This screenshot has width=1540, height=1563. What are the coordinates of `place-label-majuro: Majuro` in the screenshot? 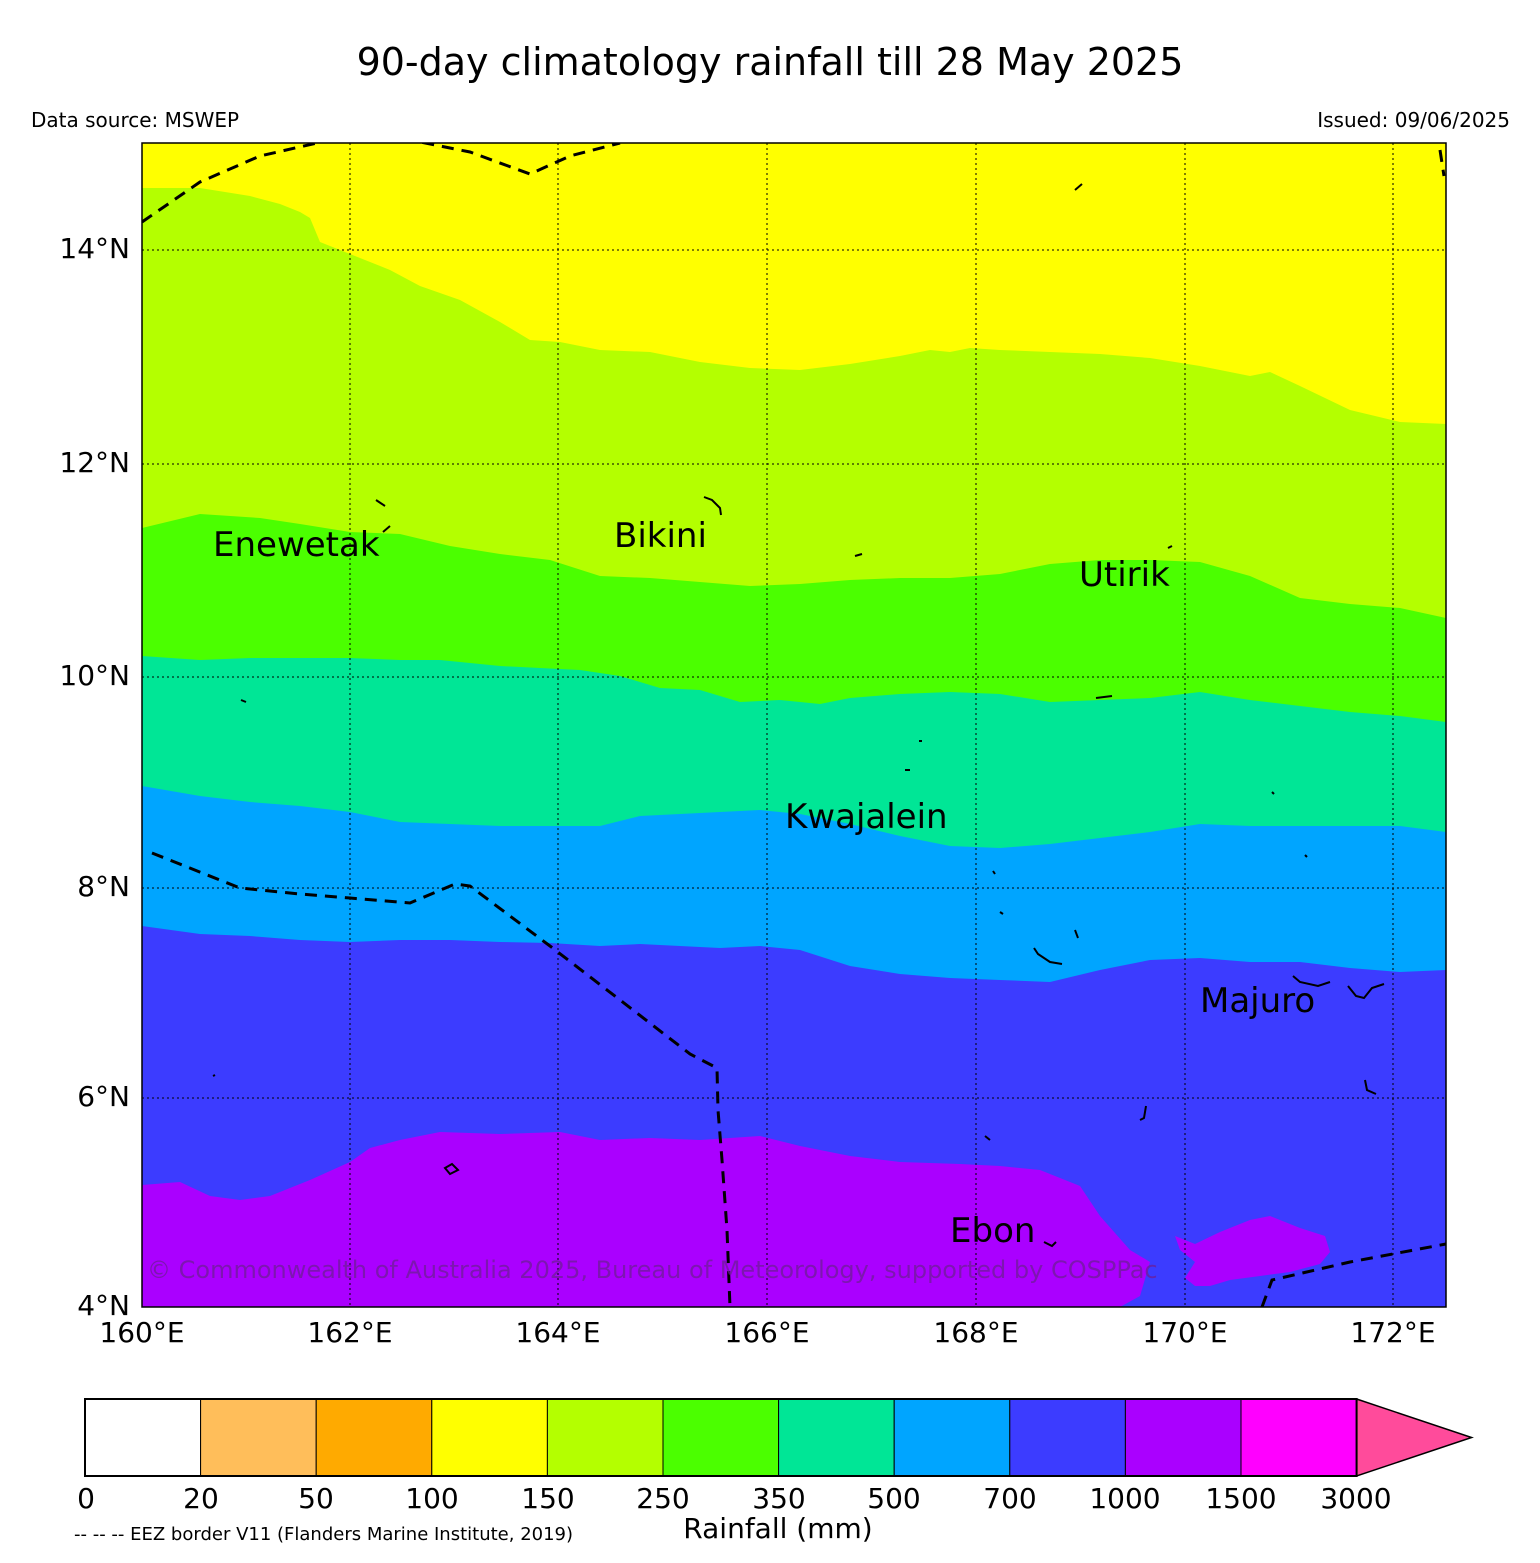 It's located at (1257, 1001).